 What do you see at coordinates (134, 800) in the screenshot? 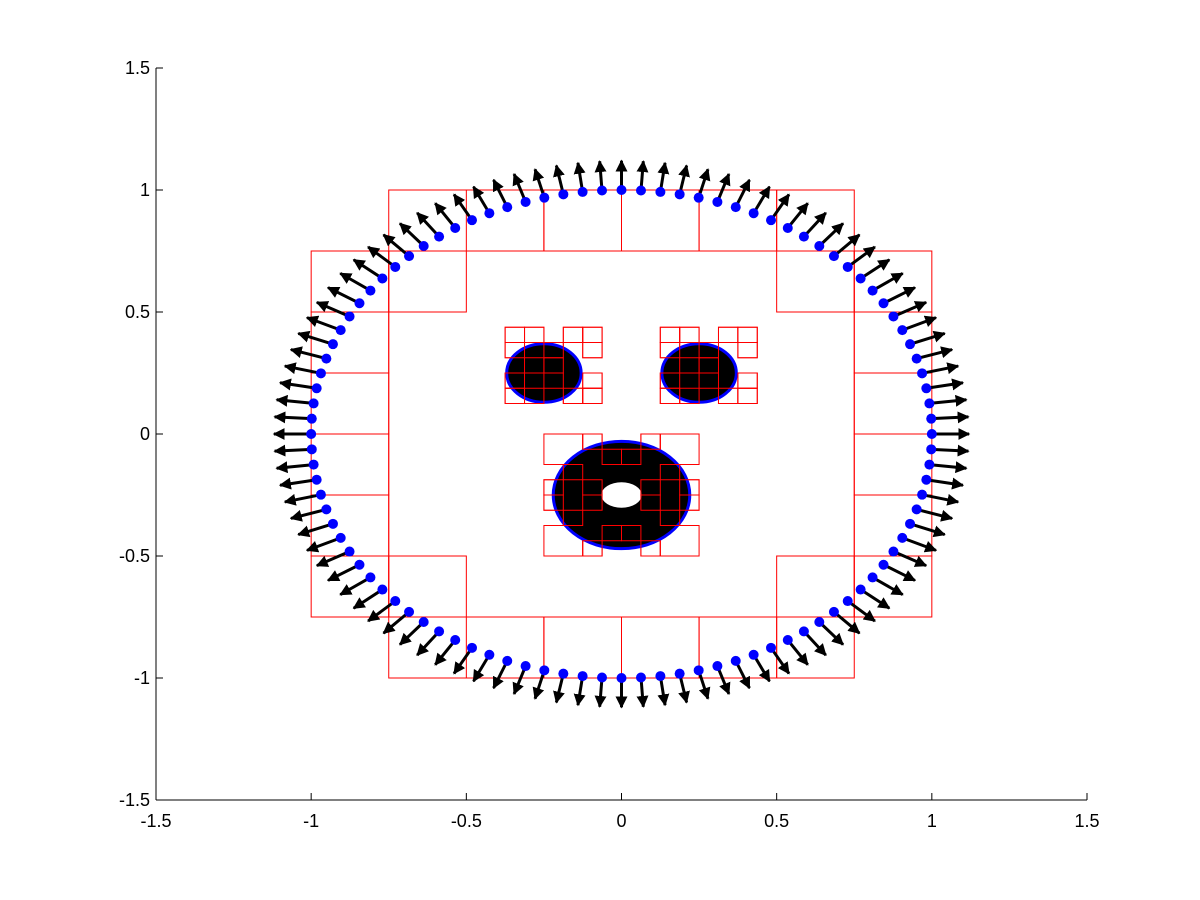
I see `y-tick-label: -1.5` at bounding box center [134, 800].